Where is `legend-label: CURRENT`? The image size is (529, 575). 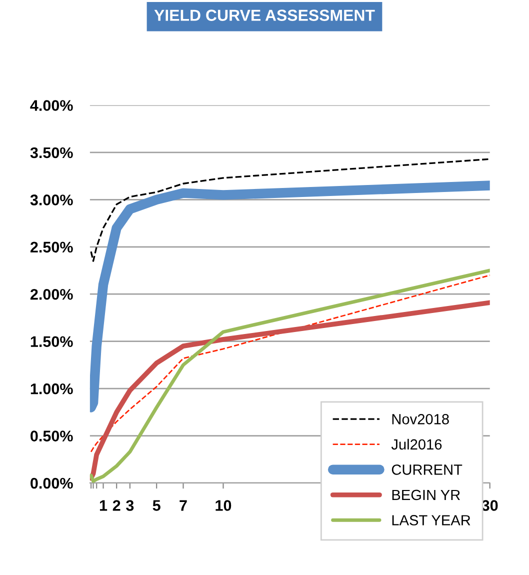 legend-label: CURRENT is located at coordinates (427, 469).